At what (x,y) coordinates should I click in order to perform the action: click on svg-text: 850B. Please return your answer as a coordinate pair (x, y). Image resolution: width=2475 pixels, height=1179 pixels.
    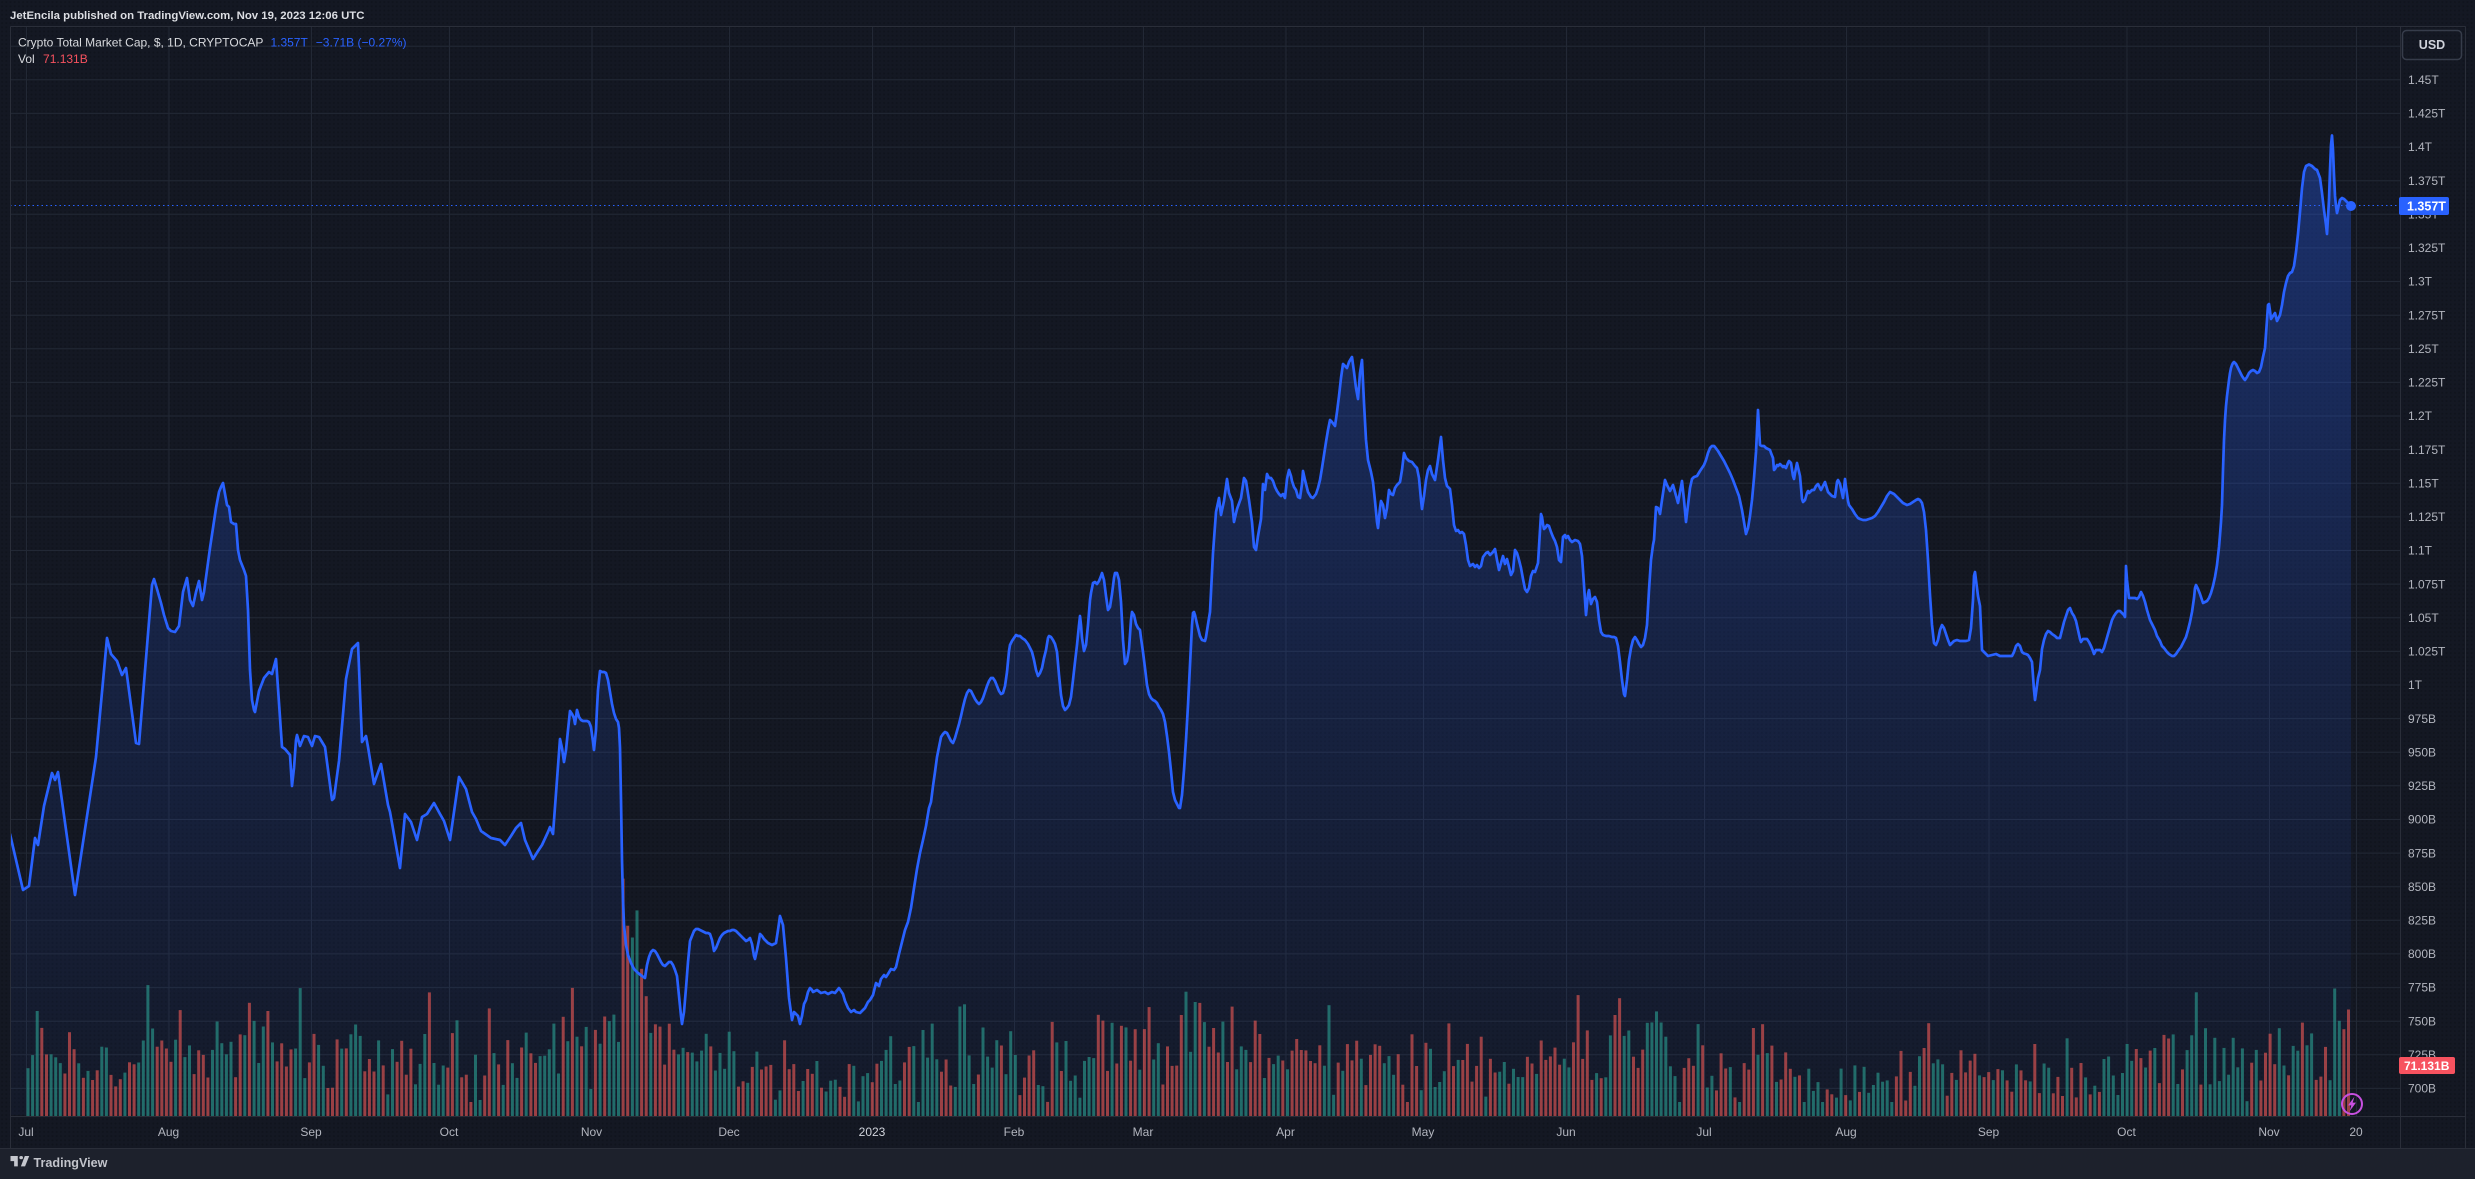
    Looking at the image, I should click on (2422, 887).